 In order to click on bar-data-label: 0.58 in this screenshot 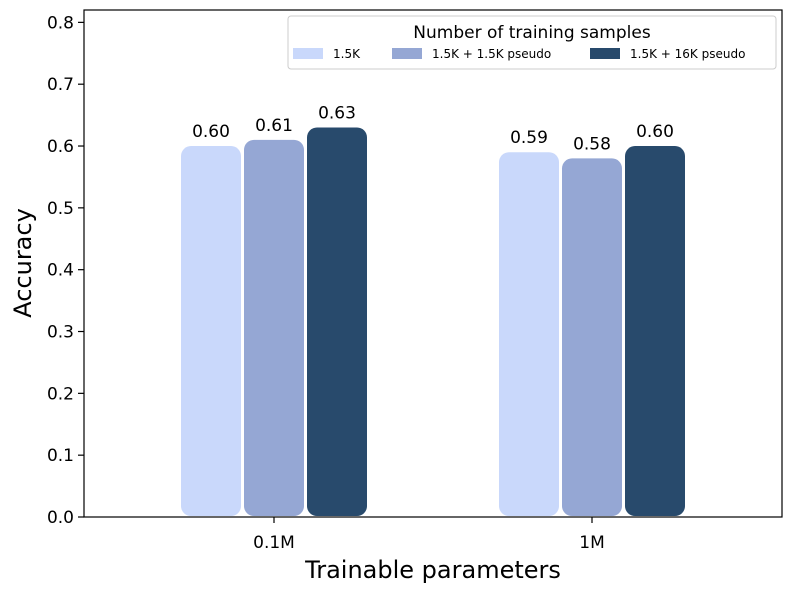, I will do `click(592, 144)`.